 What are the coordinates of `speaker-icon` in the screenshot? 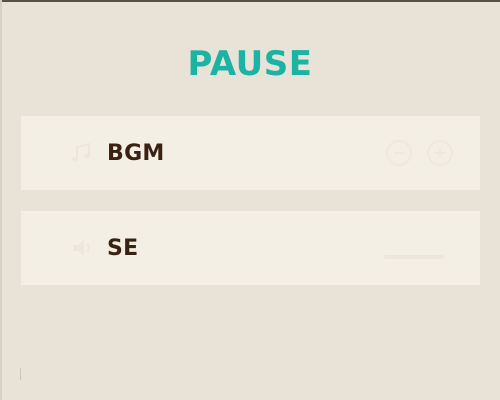 It's located at (81, 248).